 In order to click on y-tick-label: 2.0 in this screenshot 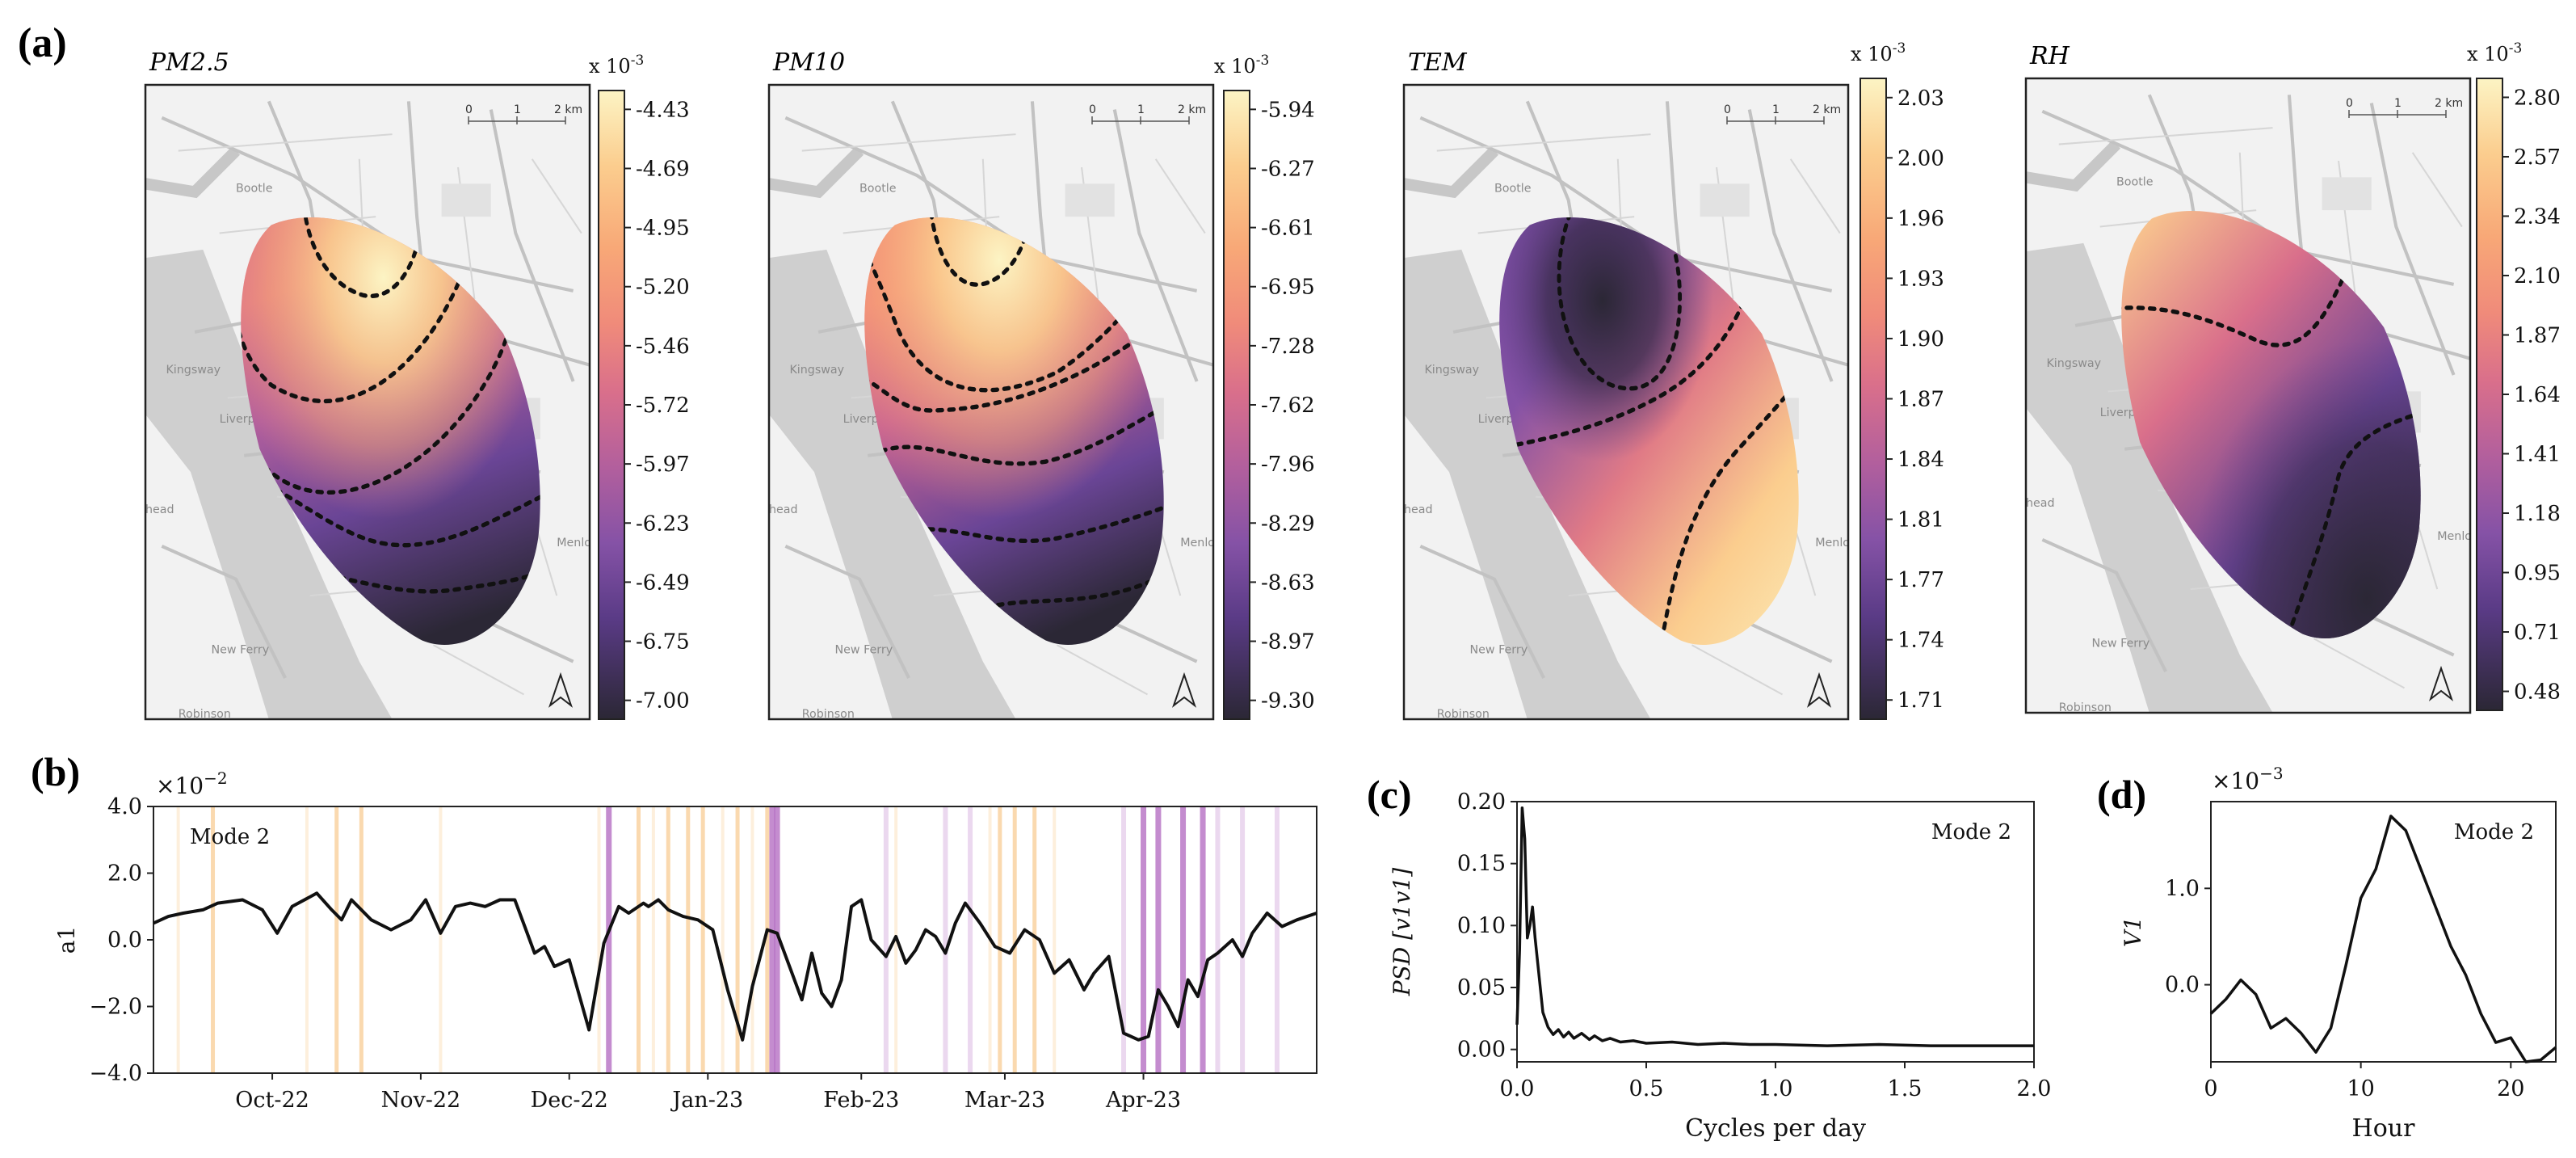, I will do `click(125, 874)`.